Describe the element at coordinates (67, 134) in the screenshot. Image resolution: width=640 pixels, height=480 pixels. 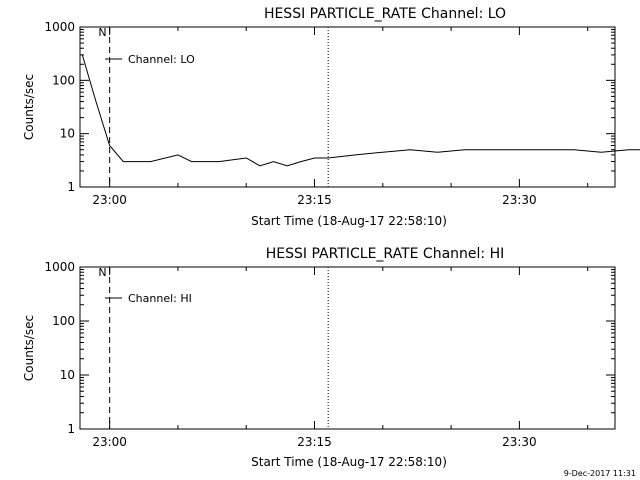
I see `lo-y-tick-label: 10` at that location.